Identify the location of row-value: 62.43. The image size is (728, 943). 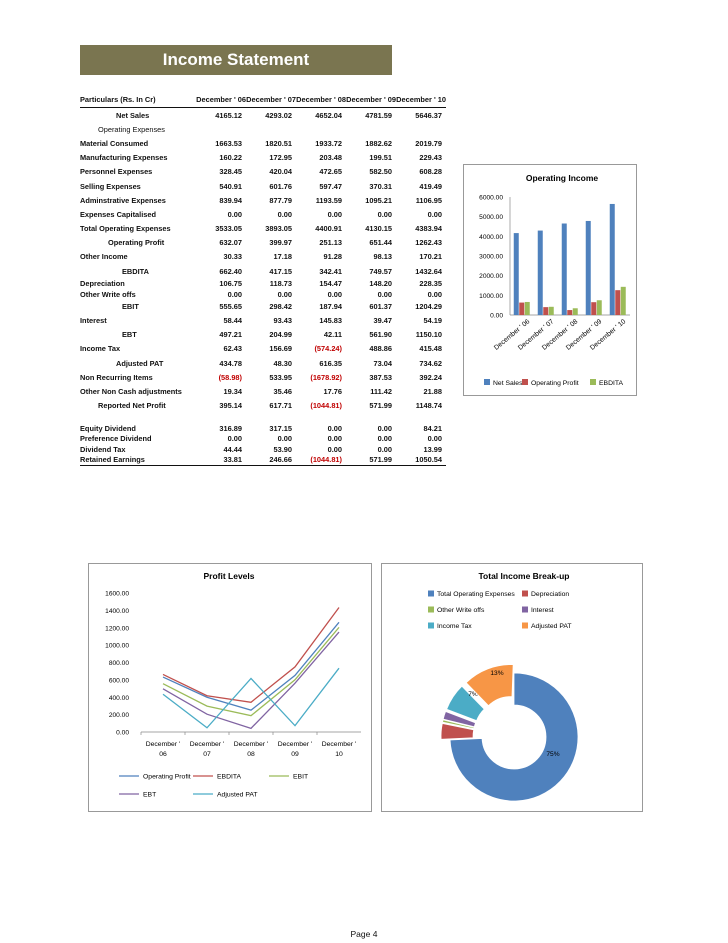
(233, 349).